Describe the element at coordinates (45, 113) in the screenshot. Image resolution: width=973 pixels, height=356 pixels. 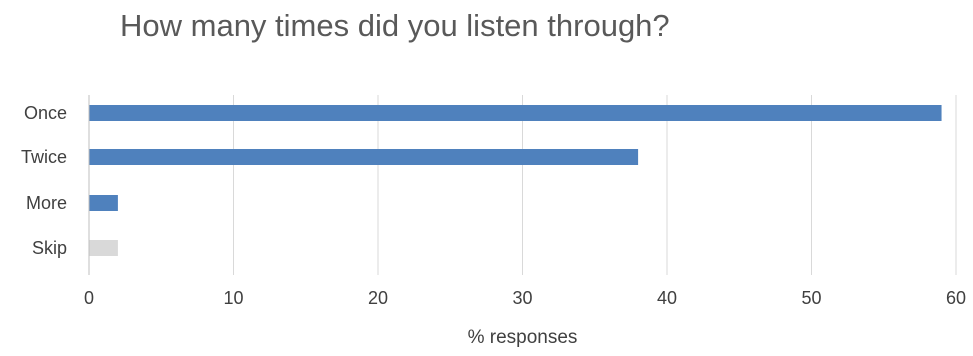
I see `category-label: Once` at that location.